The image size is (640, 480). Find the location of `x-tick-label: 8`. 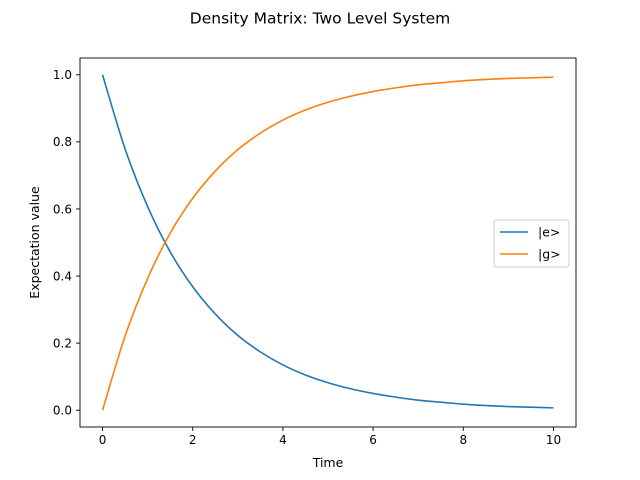

x-tick-label: 8 is located at coordinates (463, 440).